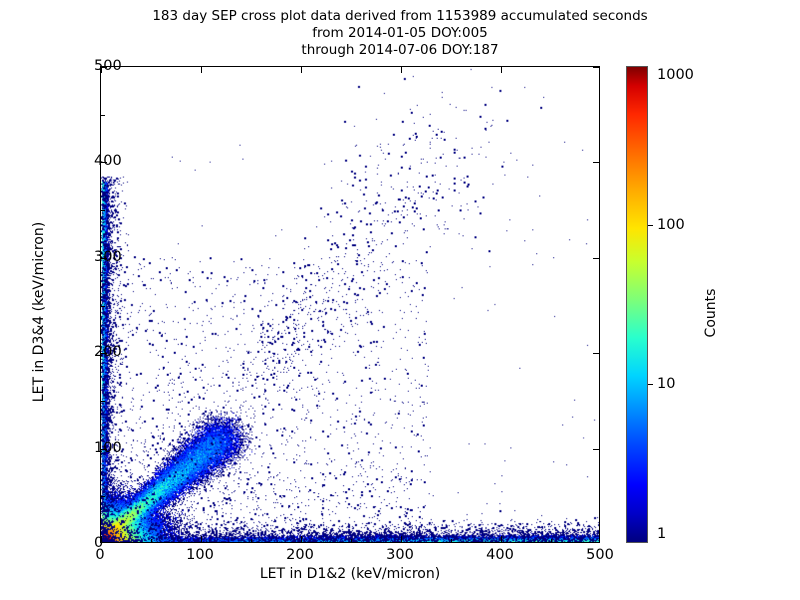  I want to click on colorbar-label-100: 100, so click(671, 225).